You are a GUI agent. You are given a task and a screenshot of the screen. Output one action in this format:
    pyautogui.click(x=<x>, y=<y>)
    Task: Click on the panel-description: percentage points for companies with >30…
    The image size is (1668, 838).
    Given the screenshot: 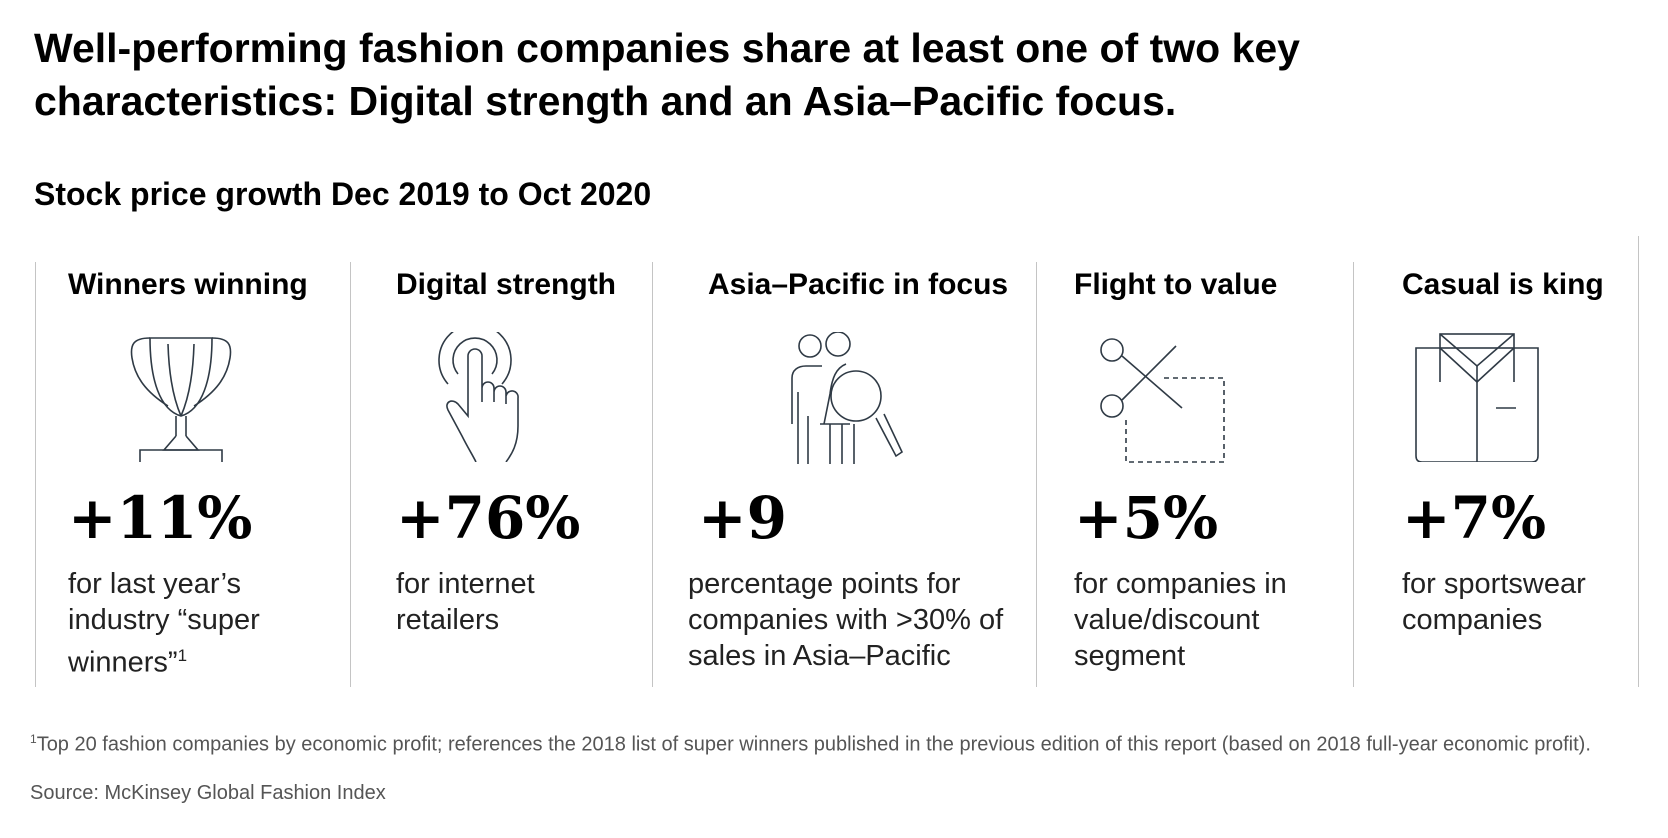 What is the action you would take?
    pyautogui.click(x=846, y=620)
    